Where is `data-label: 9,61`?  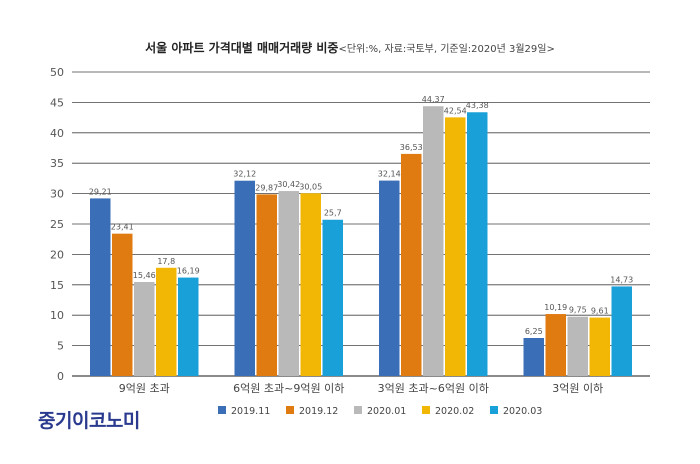 data-label: 9,61 is located at coordinates (600, 311).